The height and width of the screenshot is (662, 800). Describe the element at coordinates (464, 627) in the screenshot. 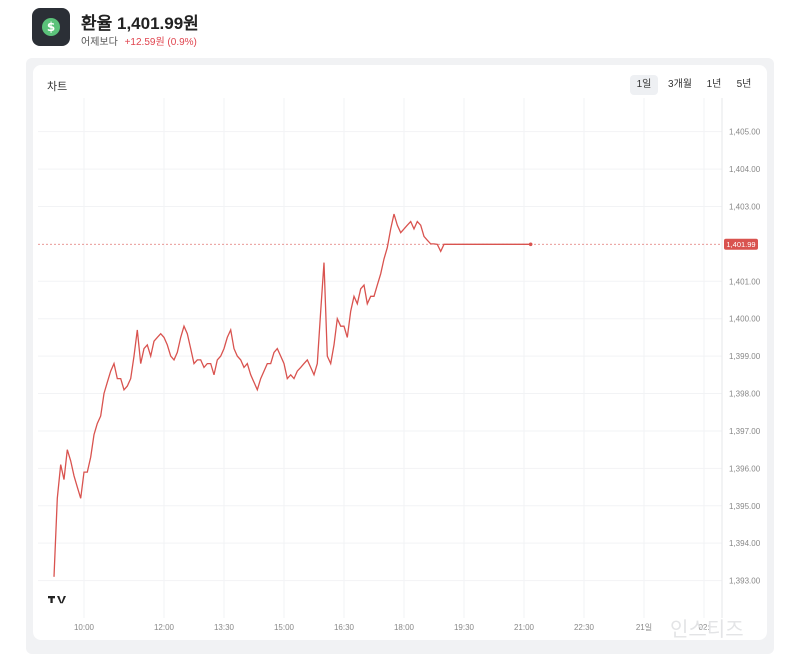

I see `x-tick-label: 19:30` at that location.